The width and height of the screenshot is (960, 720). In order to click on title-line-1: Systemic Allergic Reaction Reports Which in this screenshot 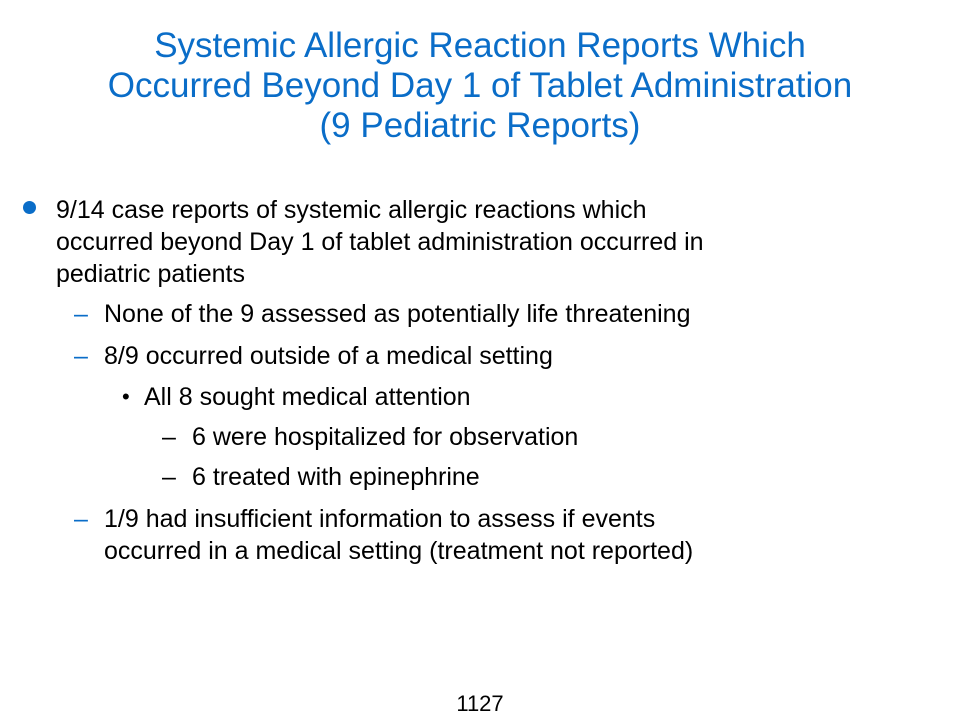, I will do `click(480, 45)`.